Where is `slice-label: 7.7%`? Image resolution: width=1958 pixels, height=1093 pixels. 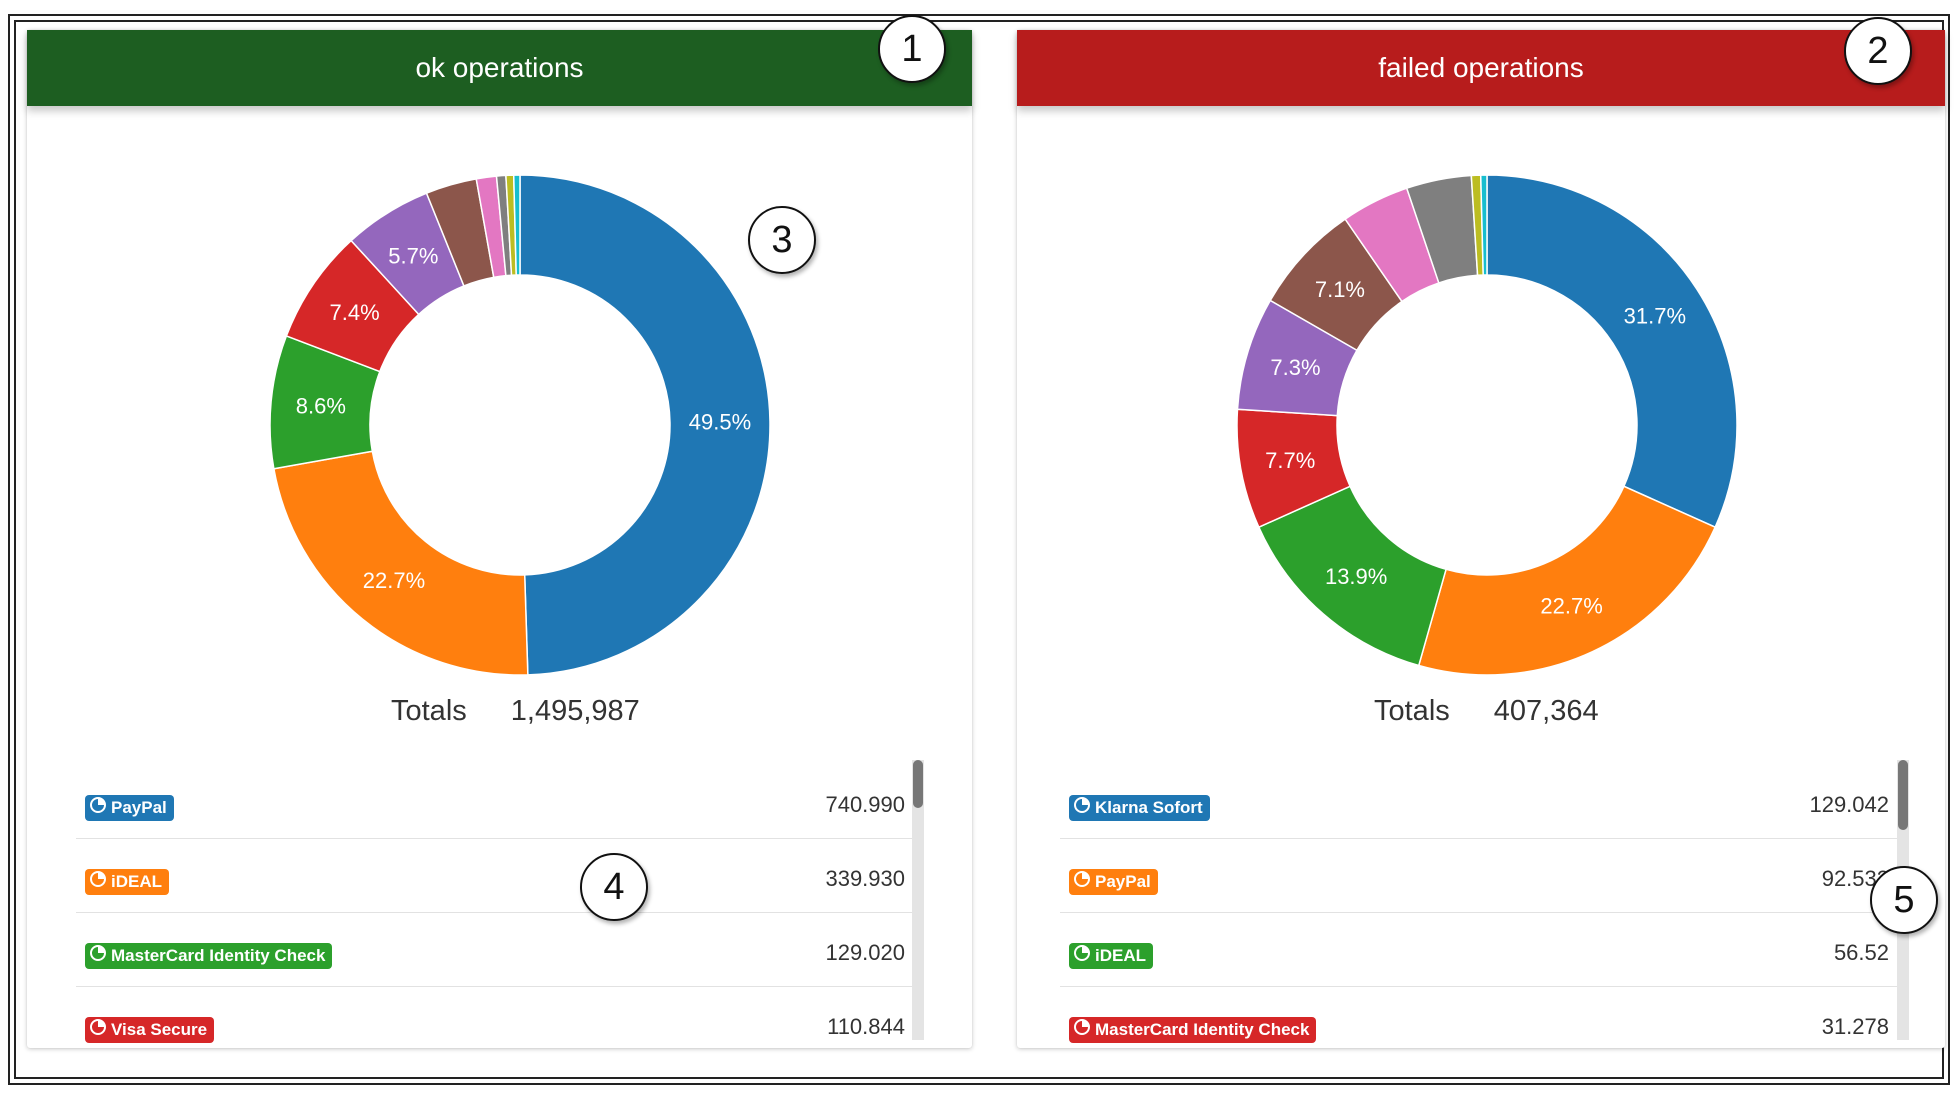 slice-label: 7.7% is located at coordinates (1290, 460).